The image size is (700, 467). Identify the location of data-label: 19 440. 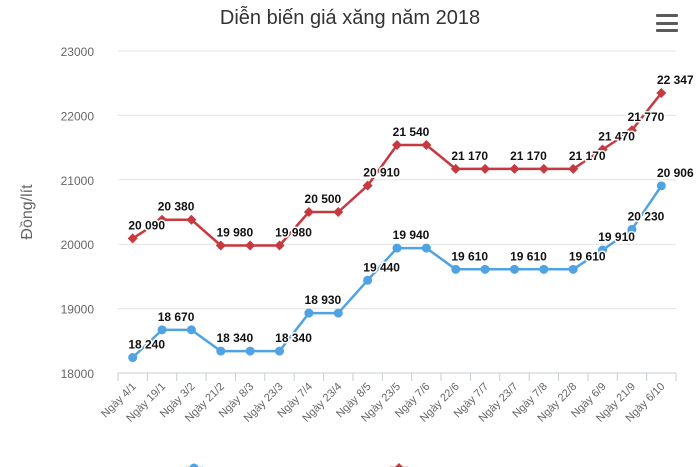
(381, 267).